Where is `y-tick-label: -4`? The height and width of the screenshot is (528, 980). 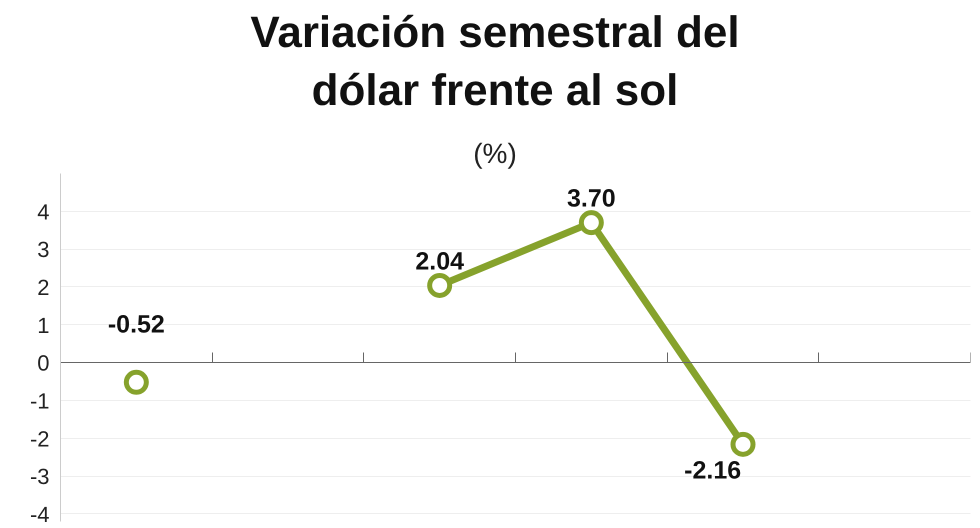
y-tick-label: -4 is located at coordinates (40, 514).